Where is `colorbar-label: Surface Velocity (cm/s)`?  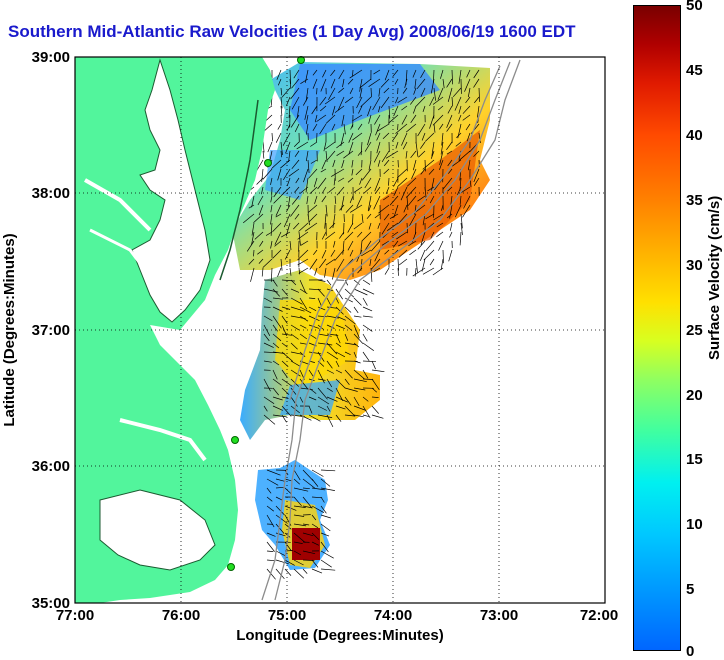 colorbar-label: Surface Velocity (cm/s) is located at coordinates (714, 278).